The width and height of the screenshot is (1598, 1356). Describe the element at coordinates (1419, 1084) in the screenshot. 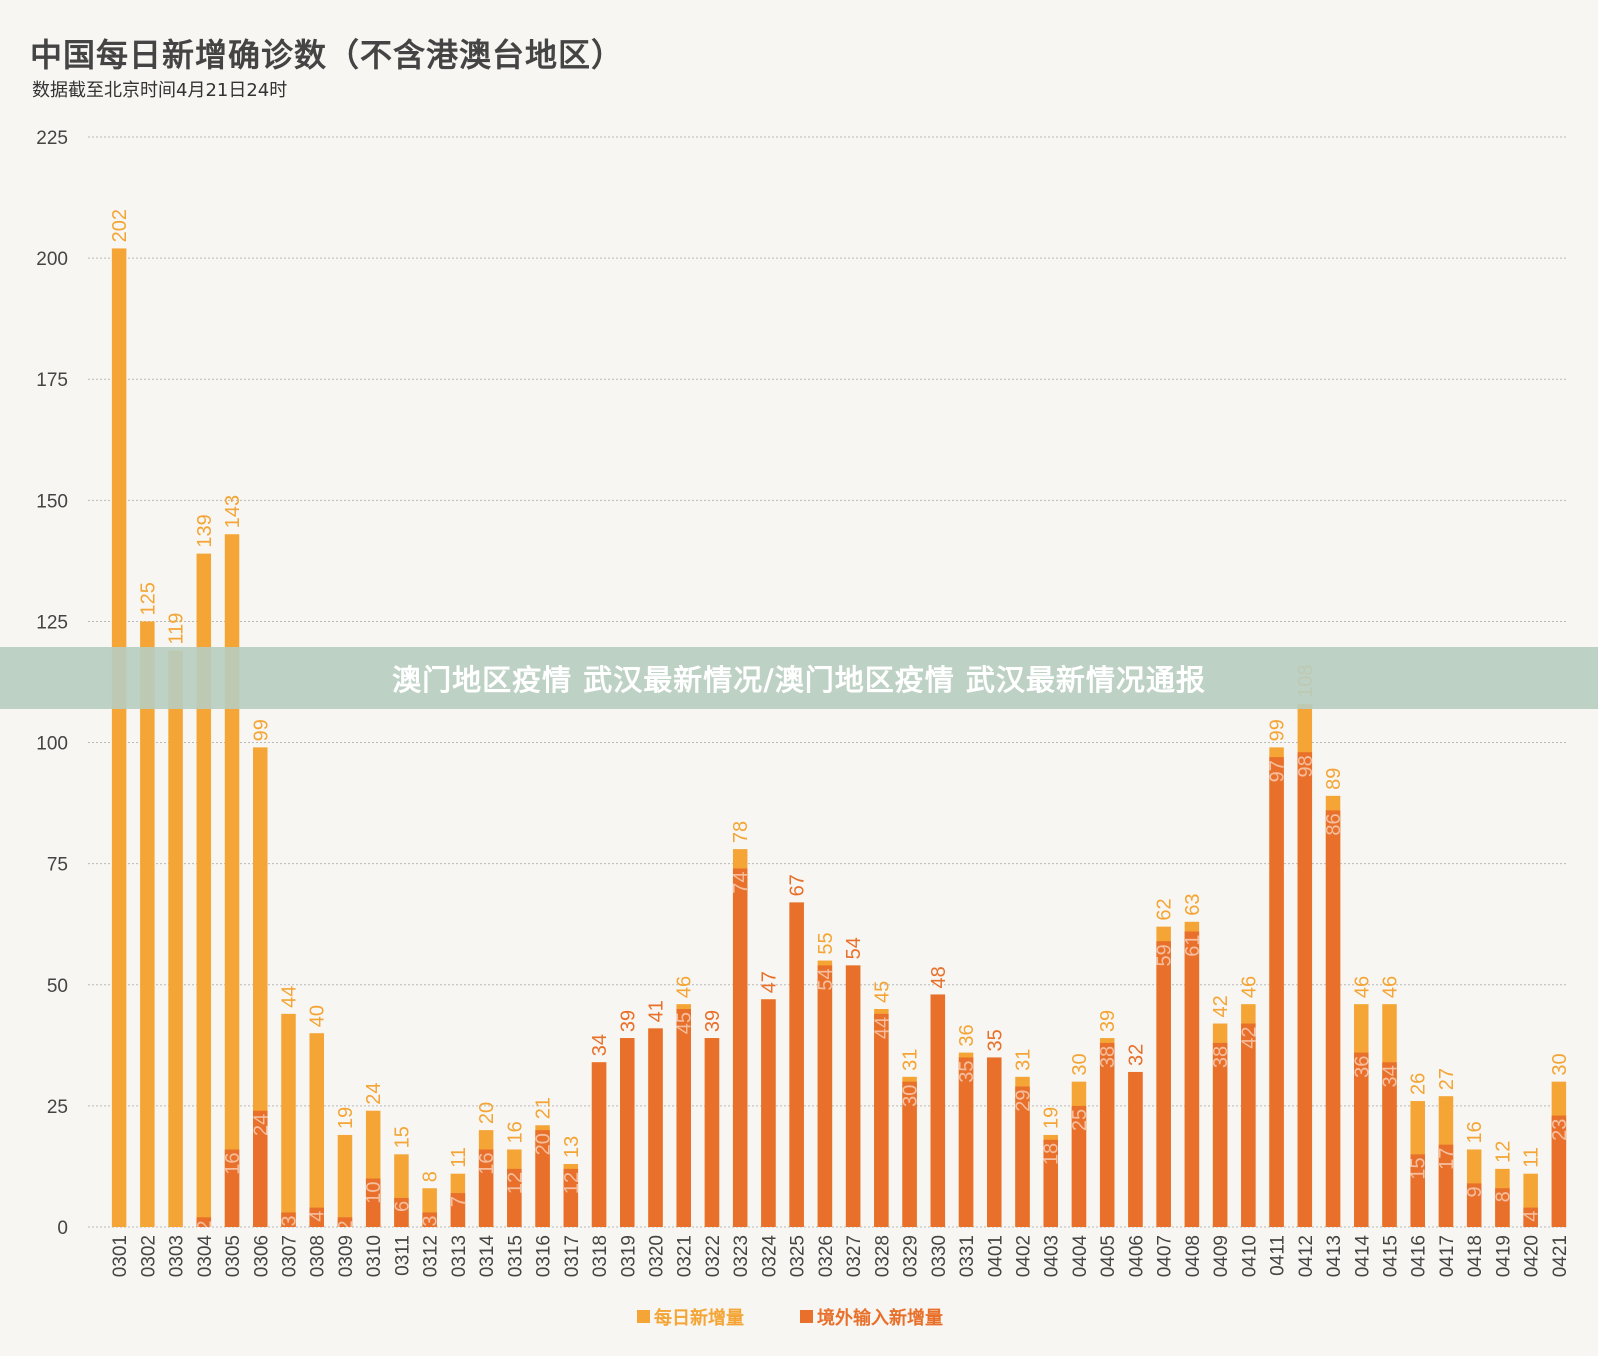

I see `data-label-total-0416: 26` at that location.